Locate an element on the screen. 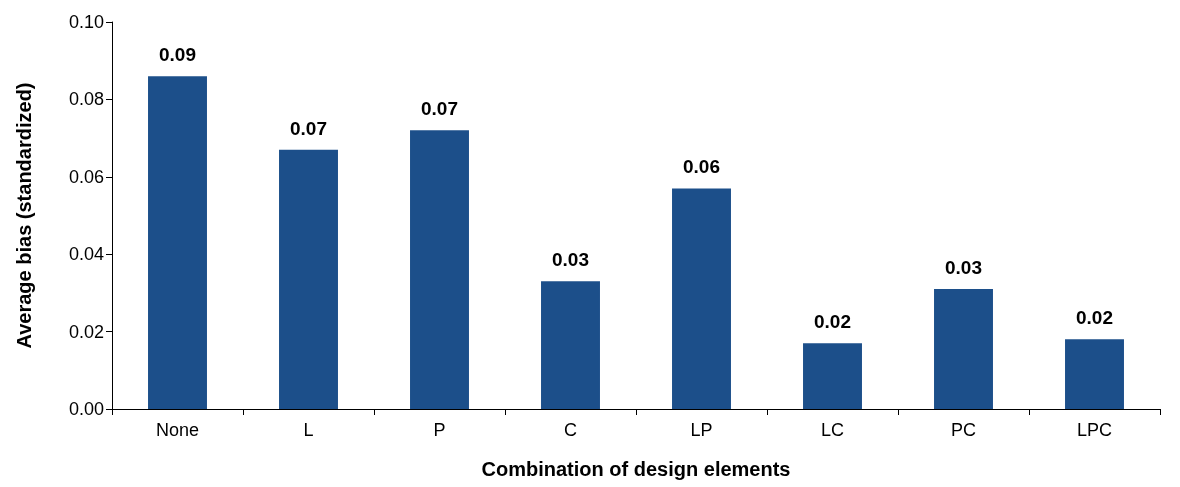 Image resolution: width=1180 pixels, height=487 pixels. y-tick-label: 0.02 is located at coordinates (86, 331).